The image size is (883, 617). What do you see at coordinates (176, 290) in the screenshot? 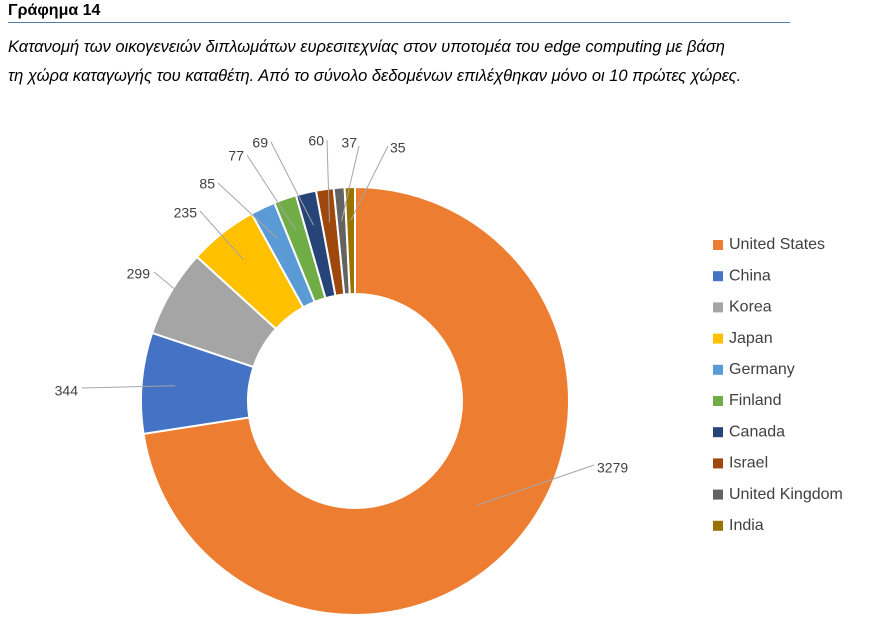
I see `leader-line-korea` at bounding box center [176, 290].